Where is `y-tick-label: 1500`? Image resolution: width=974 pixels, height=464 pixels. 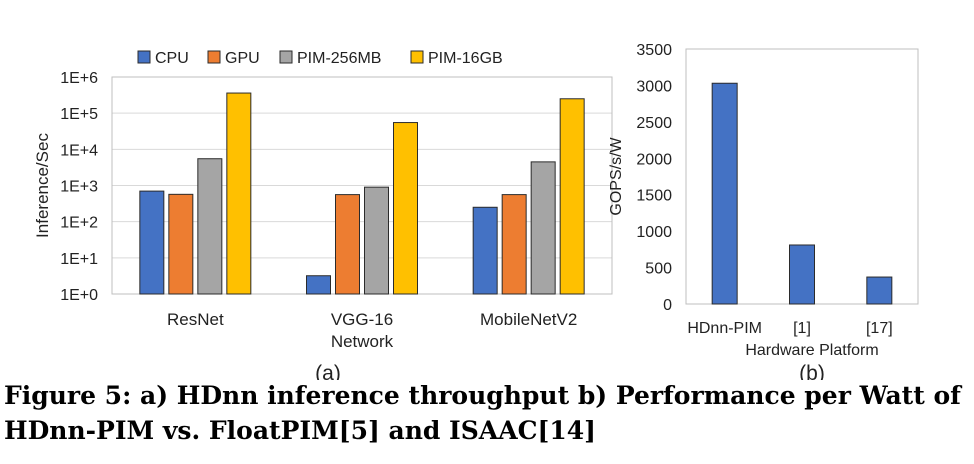 y-tick-label: 1500 is located at coordinates (654, 196).